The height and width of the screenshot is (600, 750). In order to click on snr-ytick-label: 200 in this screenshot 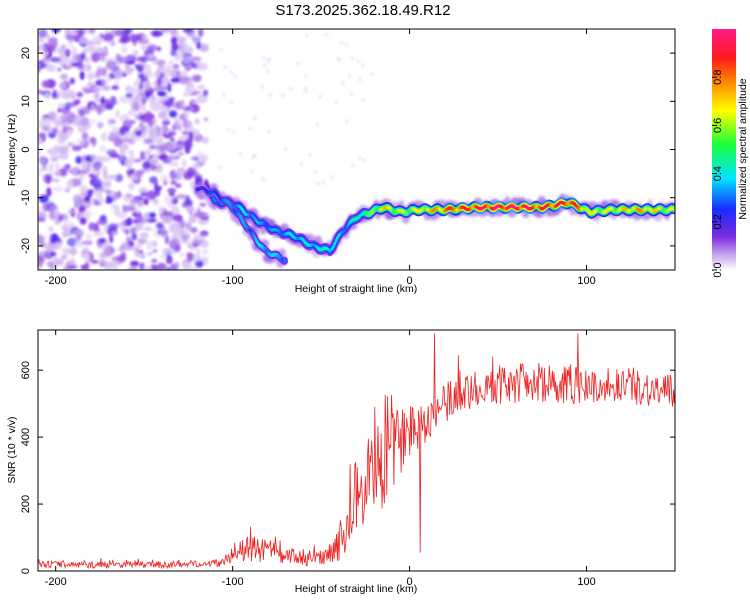, I will do `click(26, 504)`.